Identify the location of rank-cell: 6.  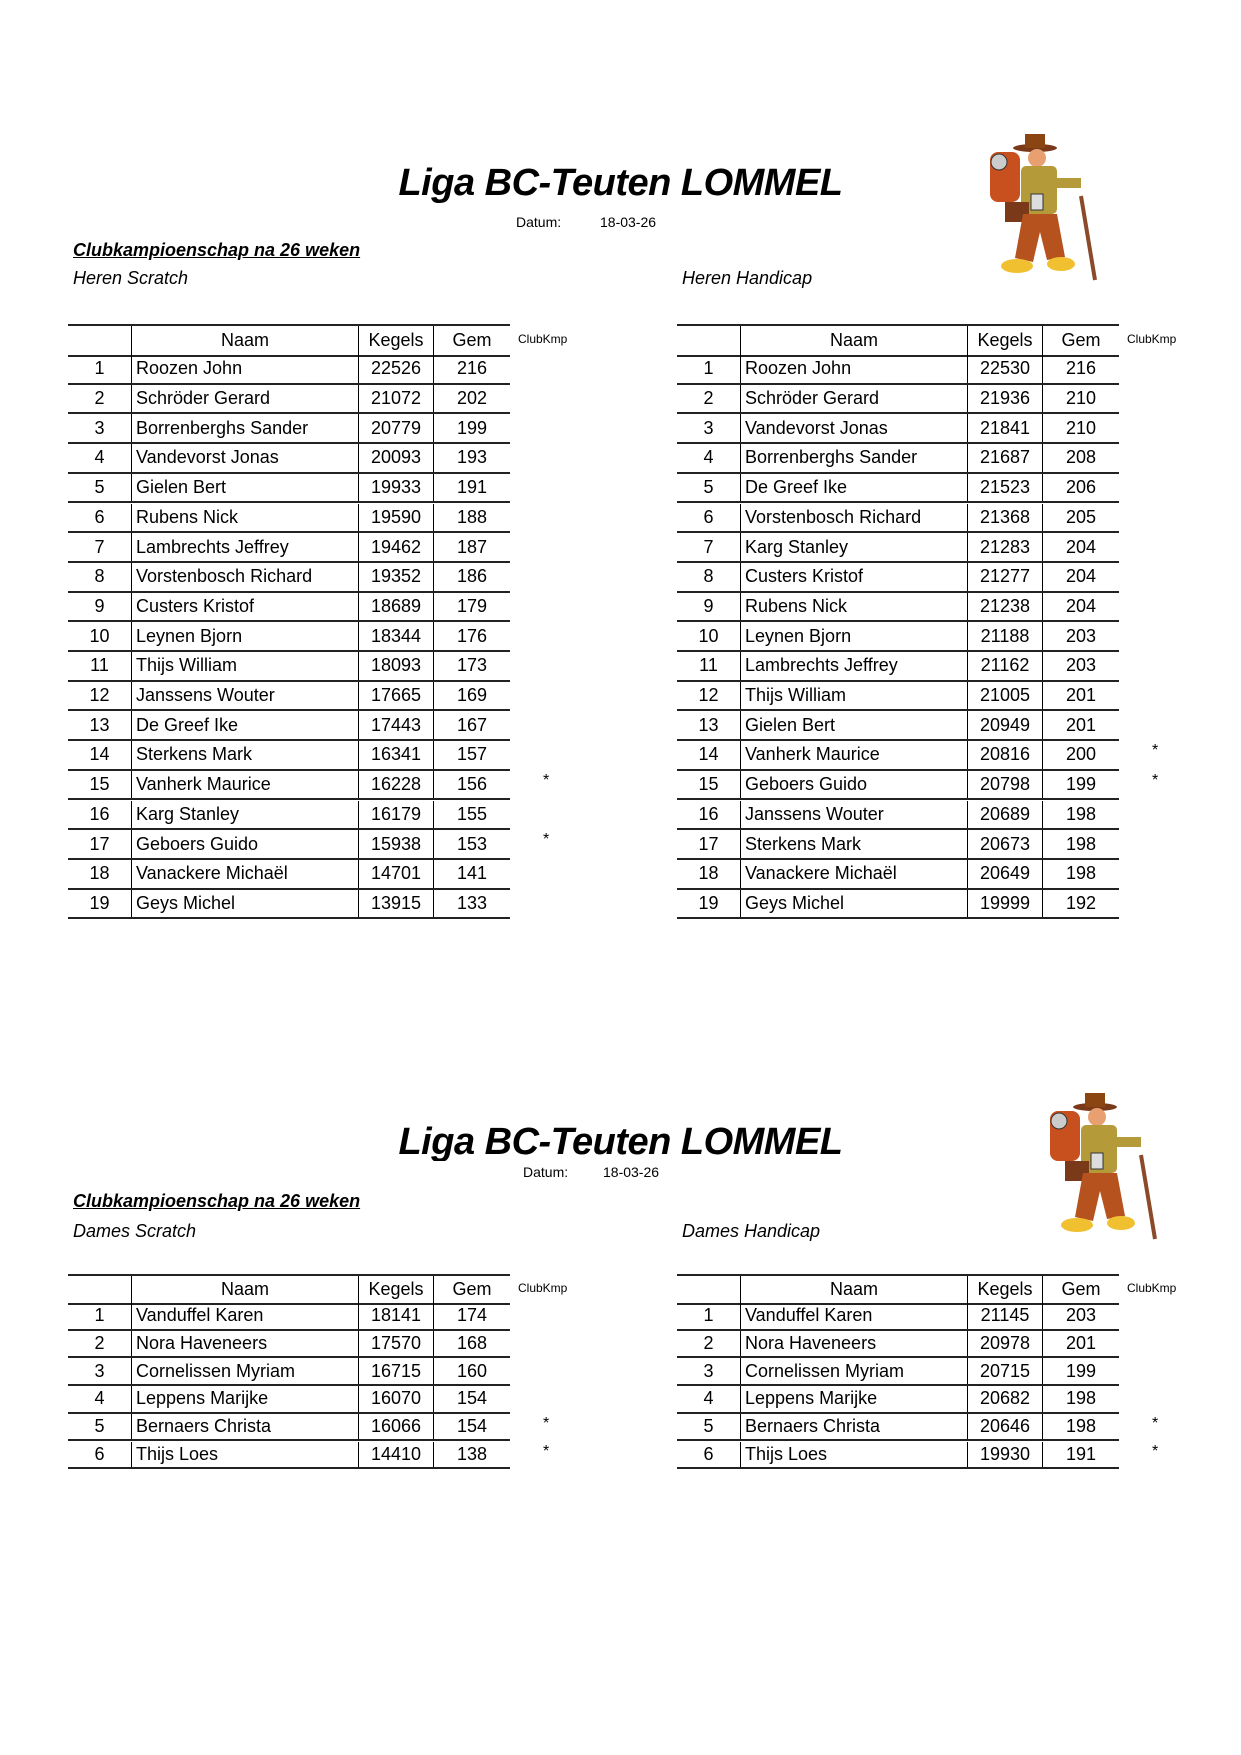
(99, 516).